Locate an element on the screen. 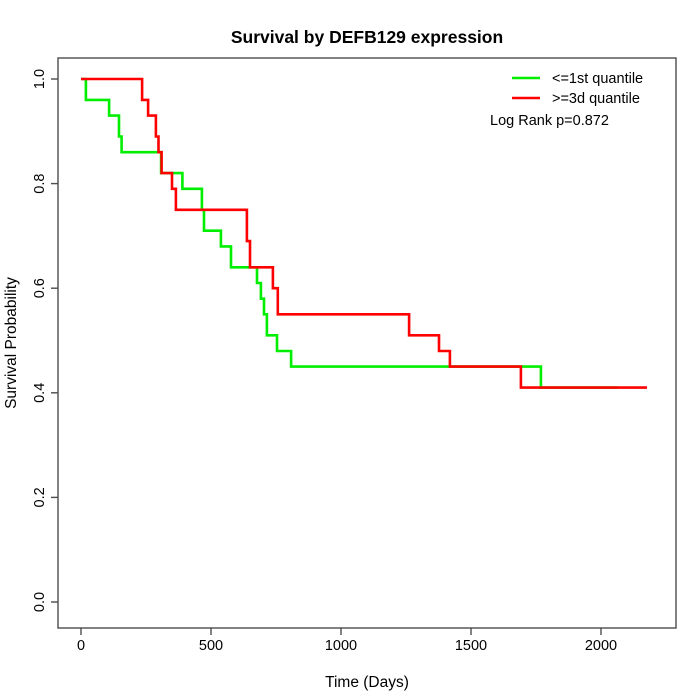  x-tick-label: 500 is located at coordinates (211, 646).